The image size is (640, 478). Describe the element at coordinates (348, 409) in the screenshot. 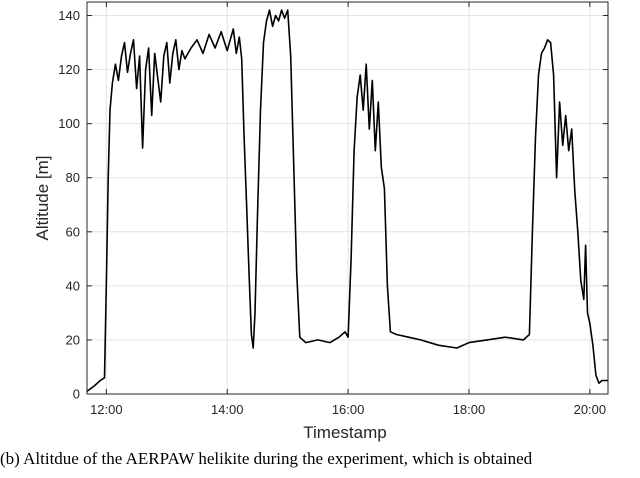

I see `x-tick-label: 16:00` at that location.